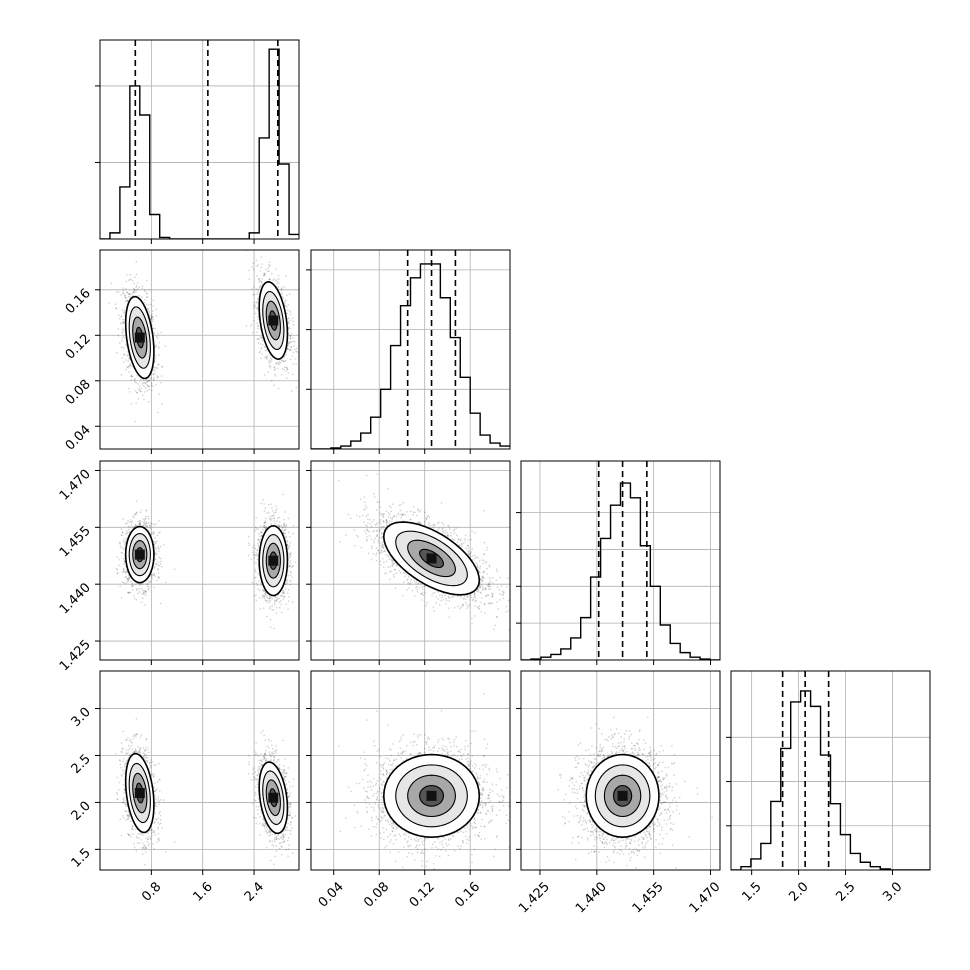  What do you see at coordinates (81, 858) in the screenshot?
I see `y-tick-label: 1.5` at bounding box center [81, 858].